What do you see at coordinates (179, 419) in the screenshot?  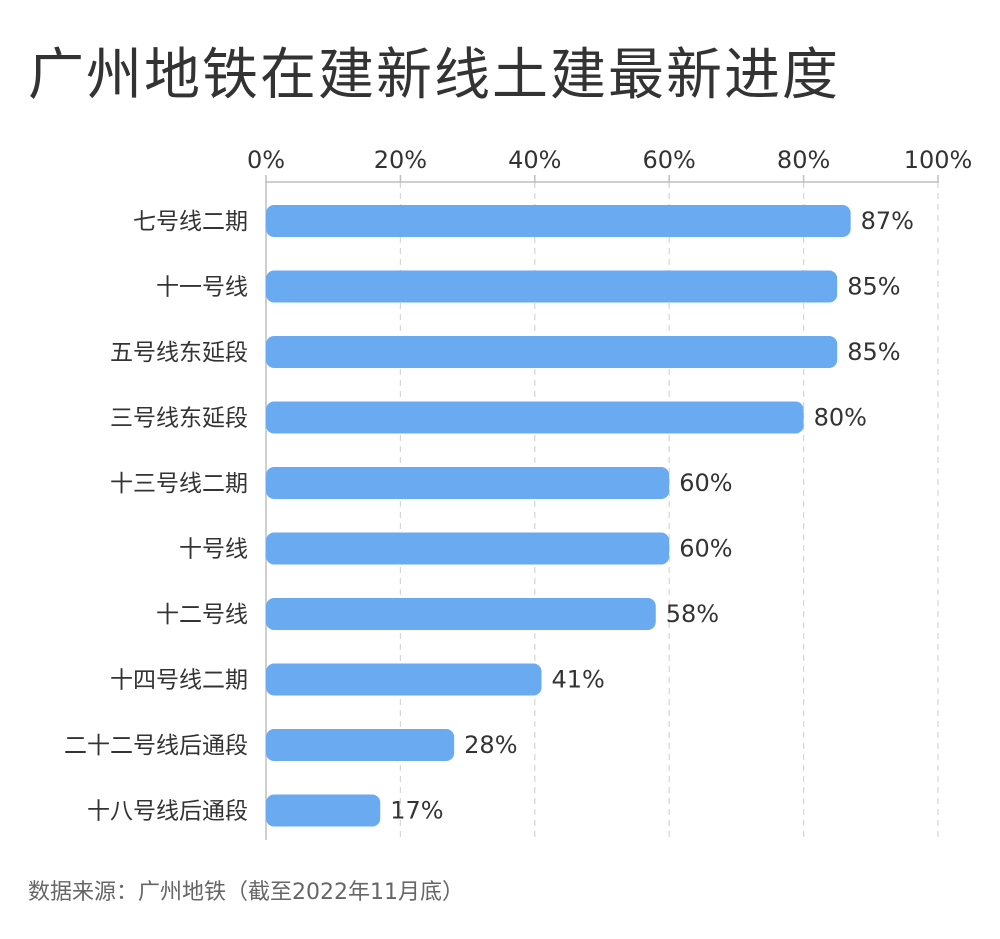 I see `category-label: 三号线东延段` at bounding box center [179, 419].